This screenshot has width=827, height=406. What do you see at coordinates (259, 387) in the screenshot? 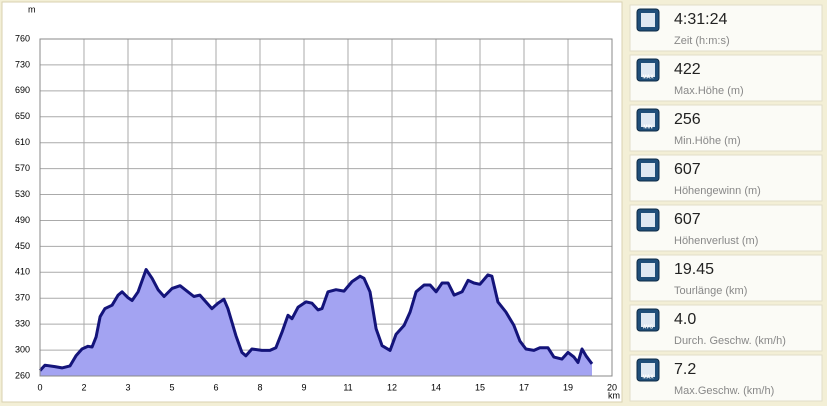
I see `x-tick-label: 8` at bounding box center [259, 387].